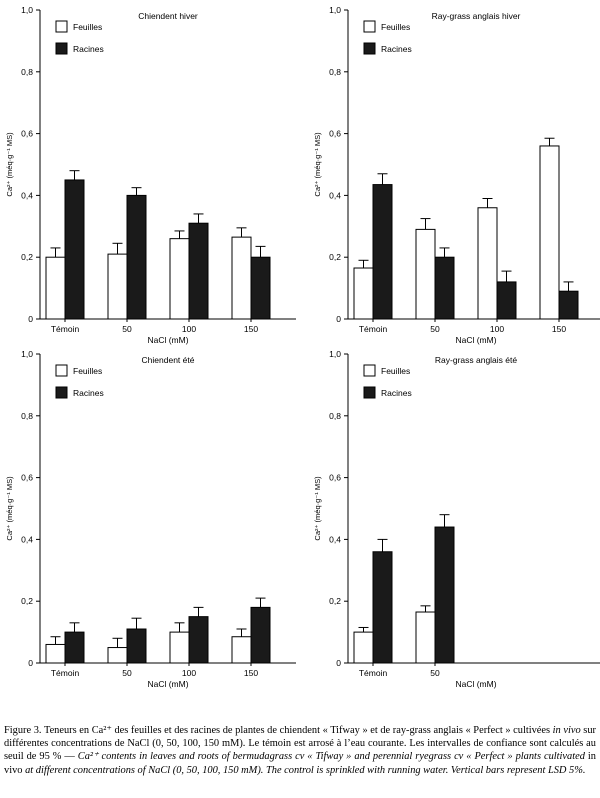 The height and width of the screenshot is (798, 600). I want to click on chart-3-y-tick-label: 0,2, so click(27, 601).